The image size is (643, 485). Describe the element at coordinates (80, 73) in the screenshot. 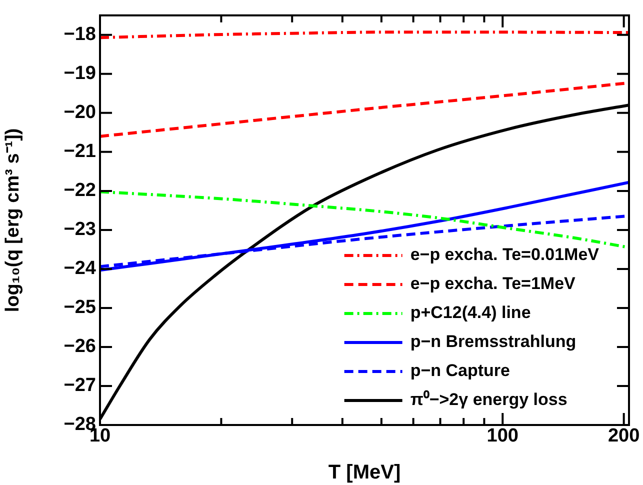

I see `y-tick-label: −19` at that location.